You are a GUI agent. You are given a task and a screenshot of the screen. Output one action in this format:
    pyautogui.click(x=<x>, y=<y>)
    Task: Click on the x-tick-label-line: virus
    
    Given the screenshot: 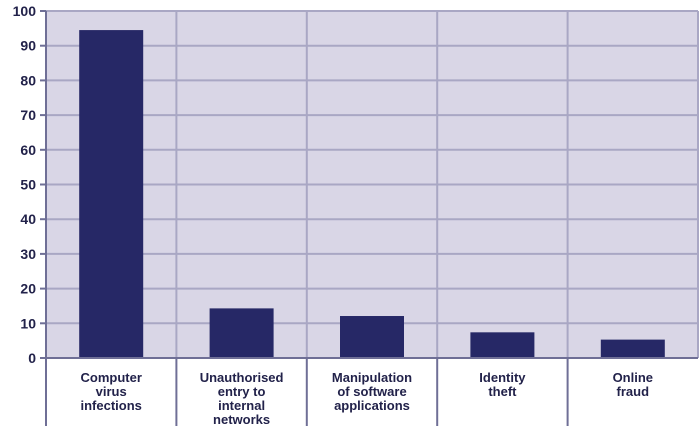 What is the action you would take?
    pyautogui.click(x=111, y=391)
    